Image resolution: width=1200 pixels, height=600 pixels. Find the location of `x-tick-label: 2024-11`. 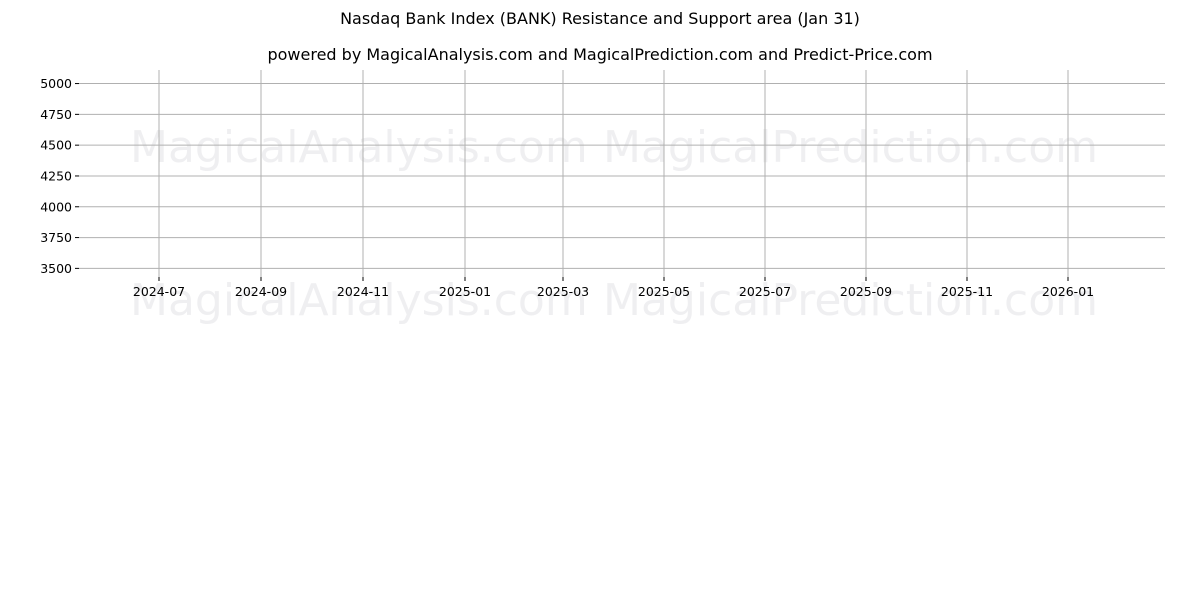

x-tick-label: 2024-11 is located at coordinates (363, 291).